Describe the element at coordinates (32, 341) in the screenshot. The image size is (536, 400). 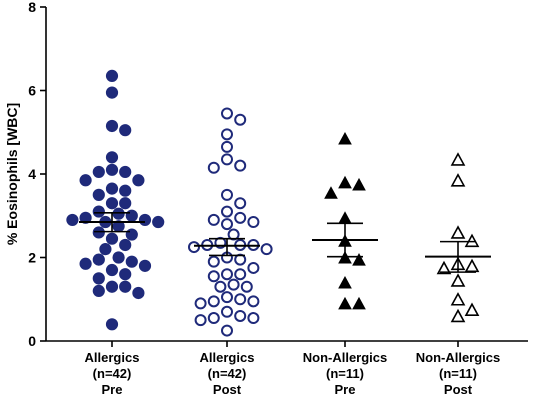
I see `y-tick-label: 0` at that location.